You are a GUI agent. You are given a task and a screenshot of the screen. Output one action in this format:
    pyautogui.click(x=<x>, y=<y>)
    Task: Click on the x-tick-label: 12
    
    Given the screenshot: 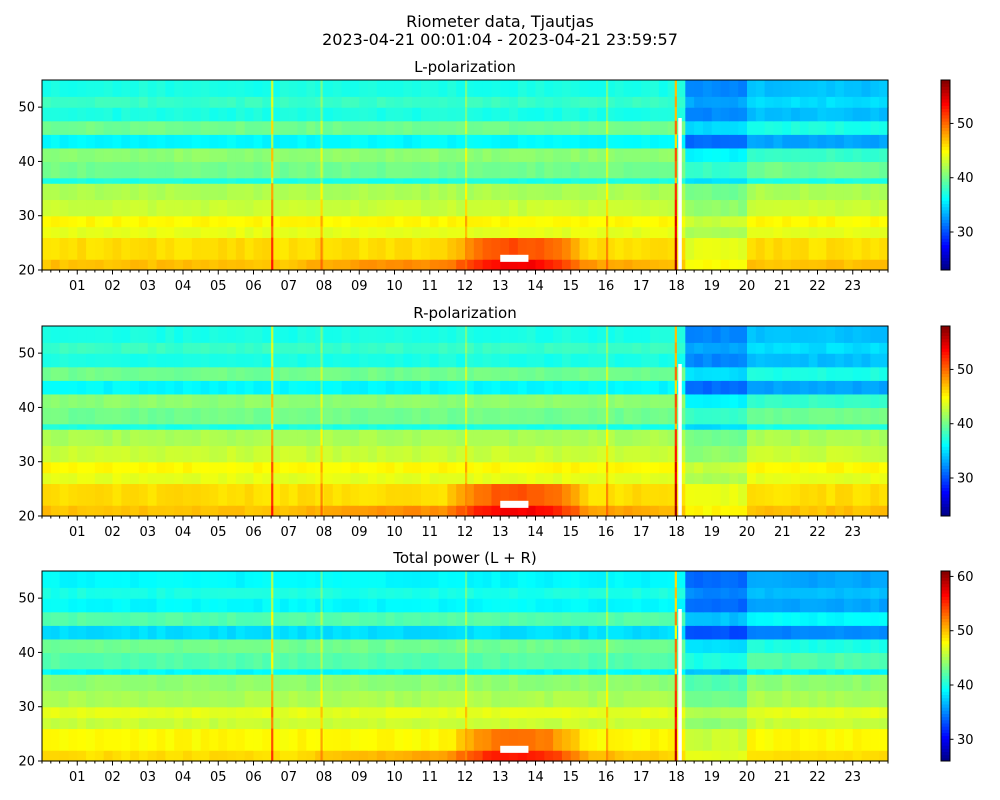 What is the action you would take?
    pyautogui.click(x=465, y=532)
    